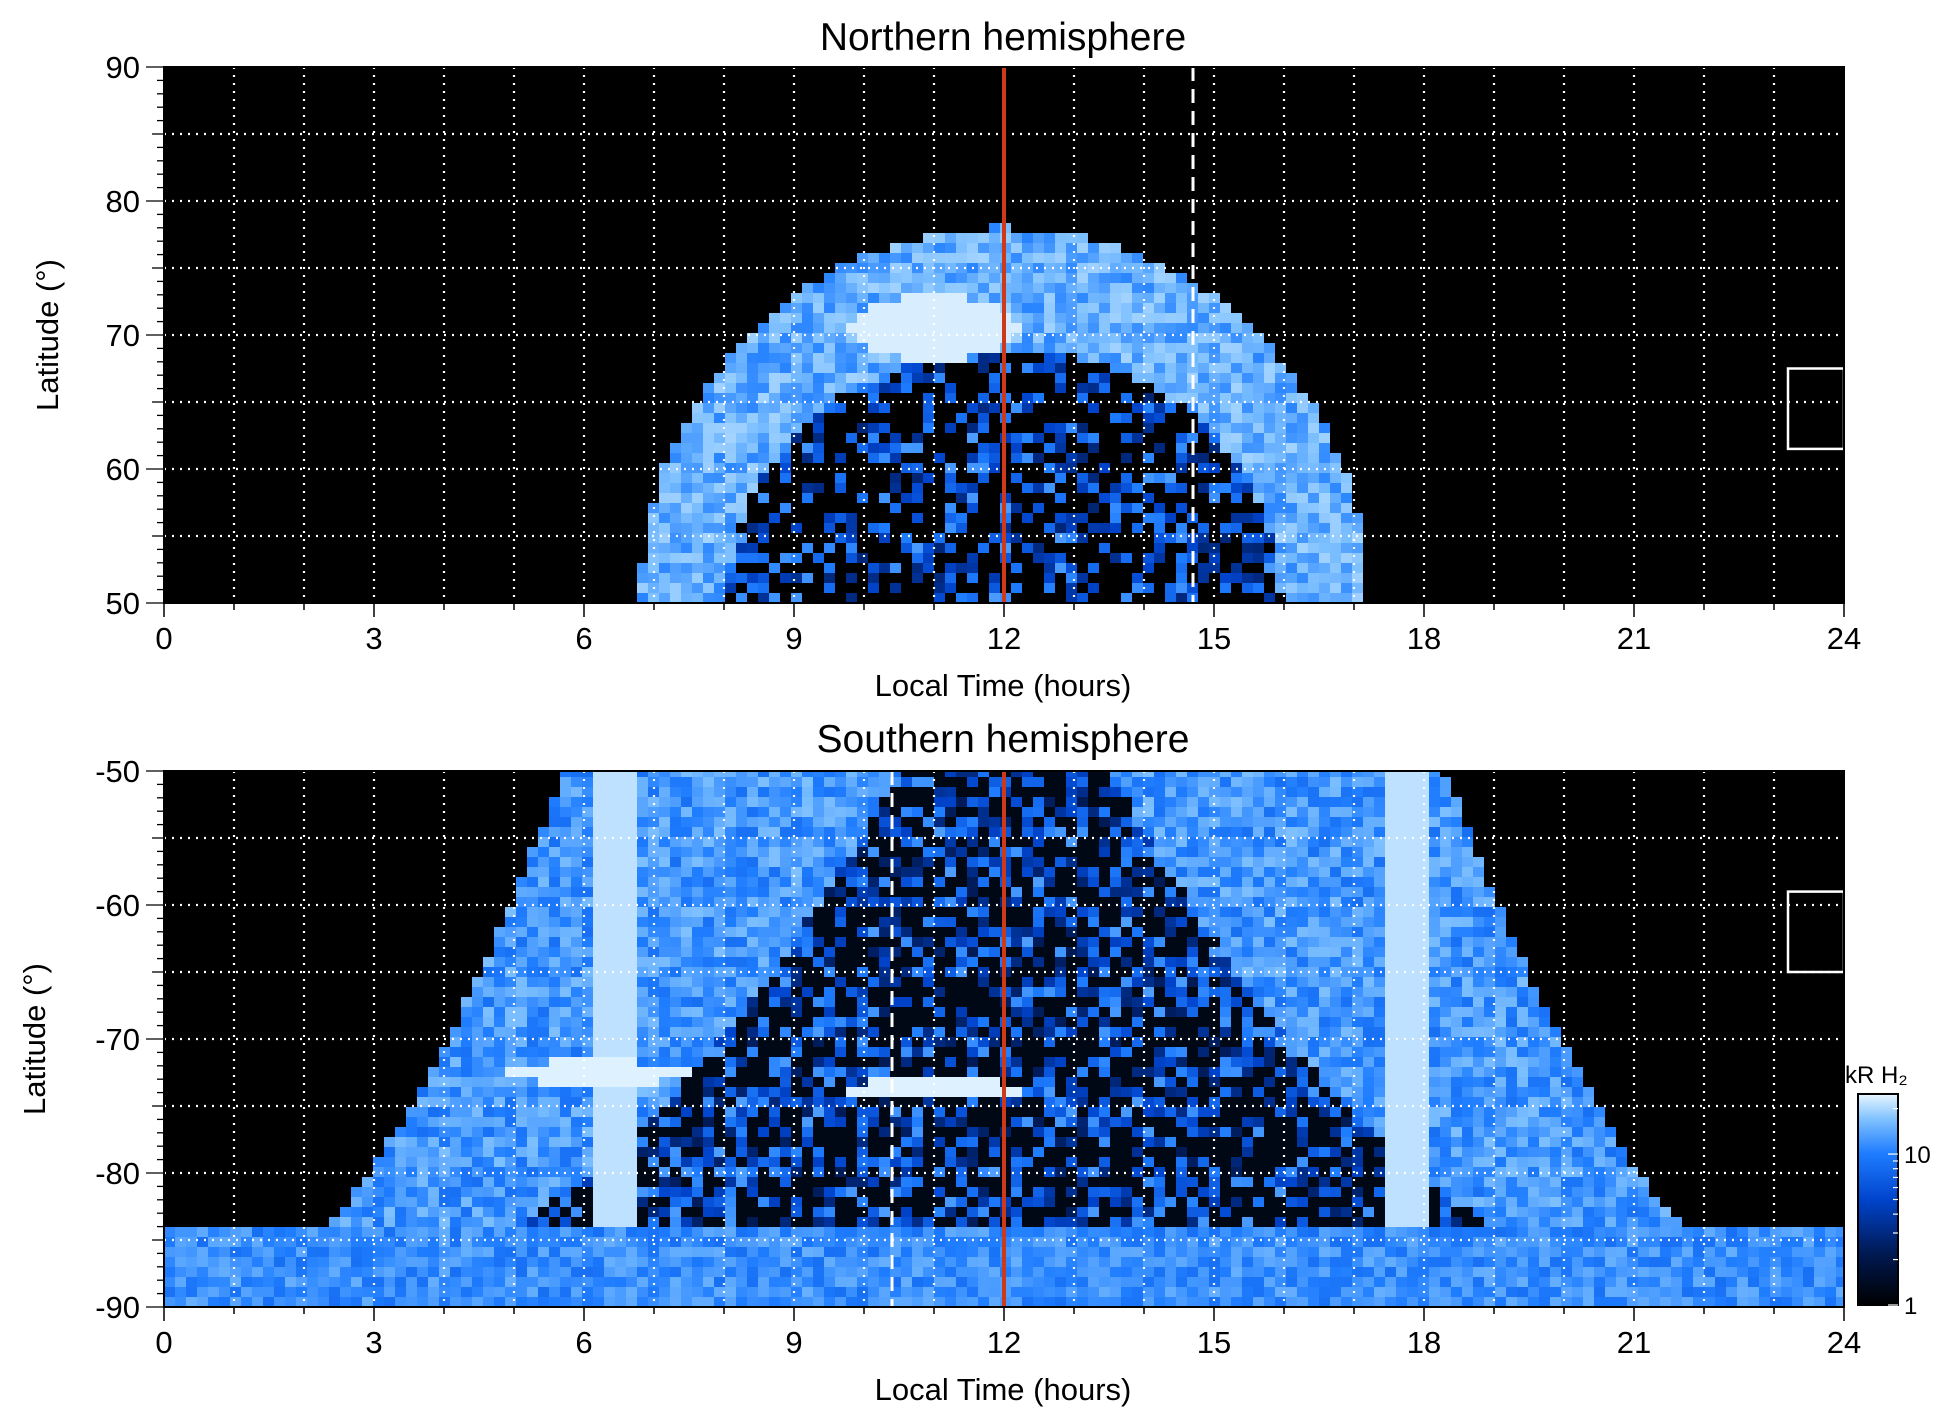  I want to click on southern-y-axis-label: Latitude (°), so click(34, 1039).